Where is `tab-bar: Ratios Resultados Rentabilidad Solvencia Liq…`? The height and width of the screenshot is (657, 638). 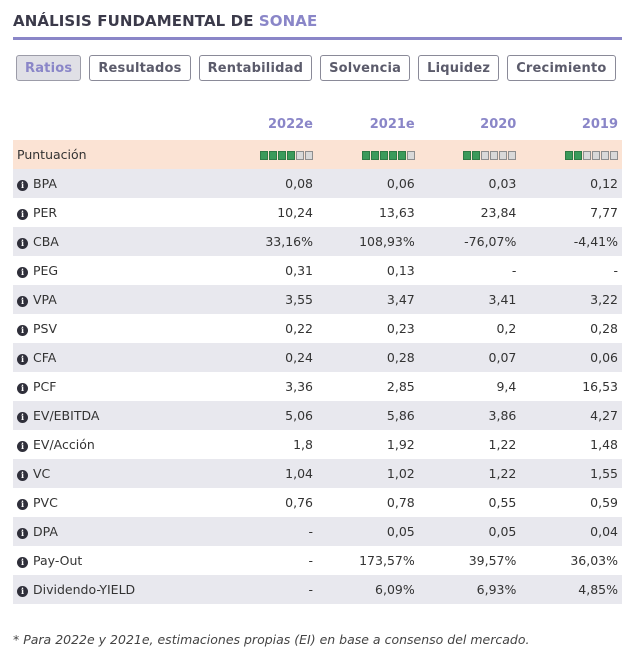
tab-bar: Ratios Resultados Rentabilidad Solvencia Liq… is located at coordinates (316, 68).